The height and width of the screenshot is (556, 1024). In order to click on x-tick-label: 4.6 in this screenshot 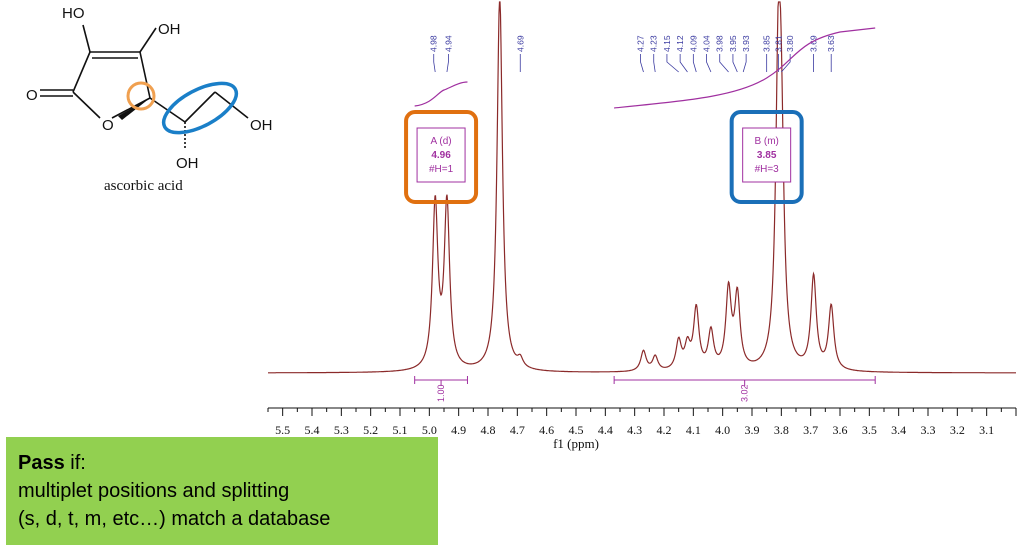, I will do `click(546, 430)`.